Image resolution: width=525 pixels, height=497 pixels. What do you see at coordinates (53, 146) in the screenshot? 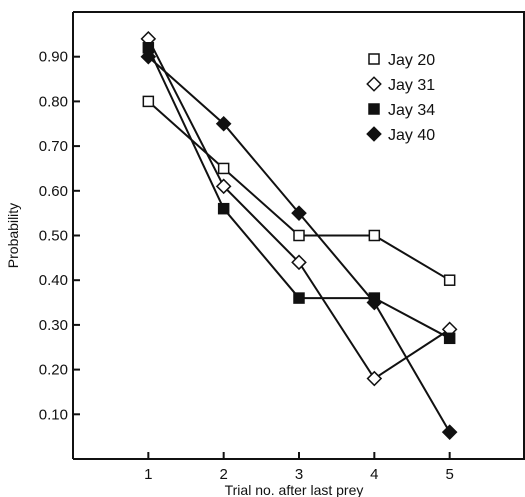
I see `y-tick-label: 0.70` at bounding box center [53, 146].